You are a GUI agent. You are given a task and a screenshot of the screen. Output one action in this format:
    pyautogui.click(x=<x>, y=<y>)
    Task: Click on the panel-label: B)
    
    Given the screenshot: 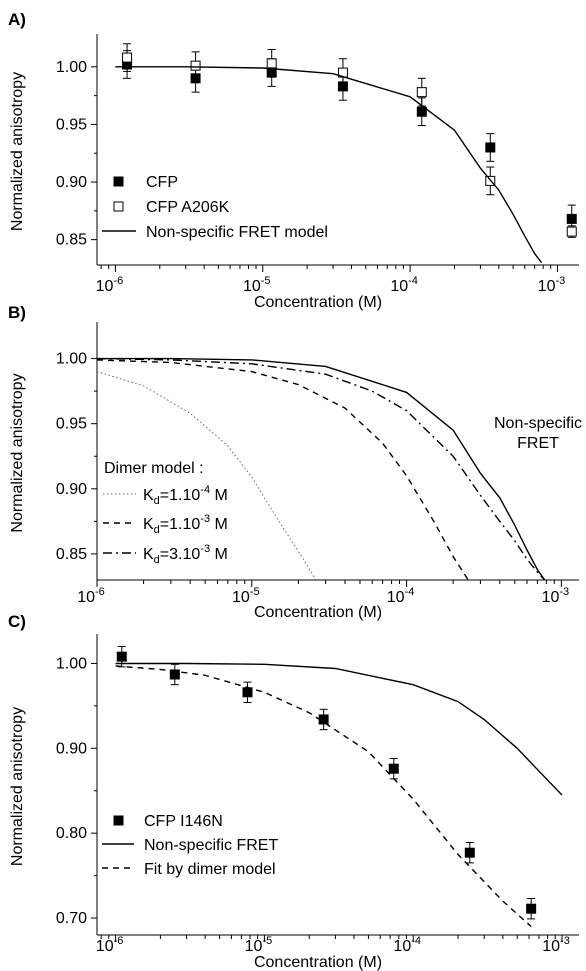 What is the action you would take?
    pyautogui.click(x=17, y=312)
    